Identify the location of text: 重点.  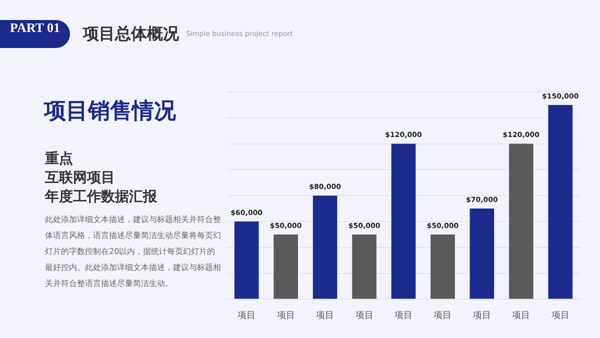
(59, 159).